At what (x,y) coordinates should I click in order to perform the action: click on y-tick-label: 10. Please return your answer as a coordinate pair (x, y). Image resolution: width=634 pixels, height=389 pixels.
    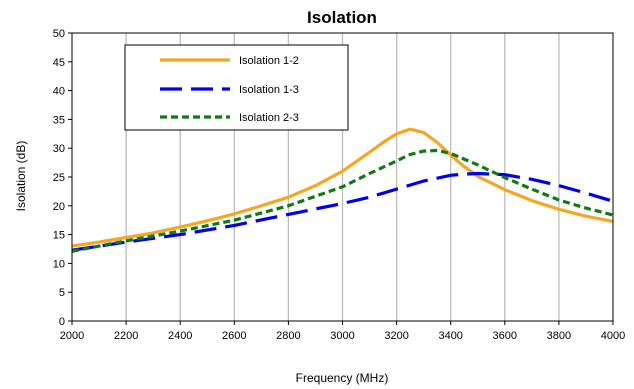
    Looking at the image, I should click on (59, 264).